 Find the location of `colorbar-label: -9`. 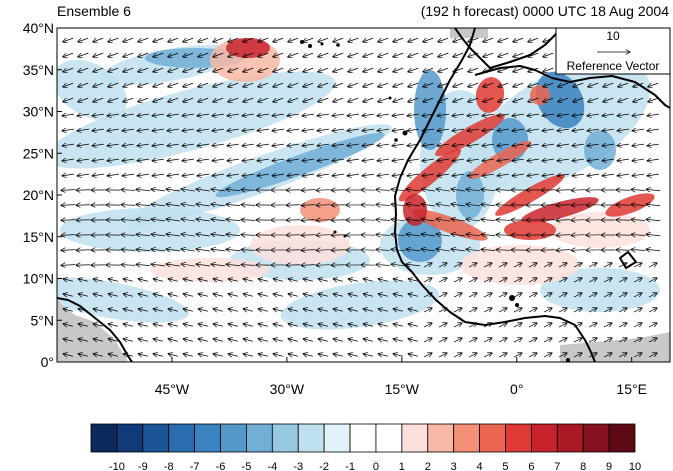

colorbar-label: -9 is located at coordinates (143, 466).